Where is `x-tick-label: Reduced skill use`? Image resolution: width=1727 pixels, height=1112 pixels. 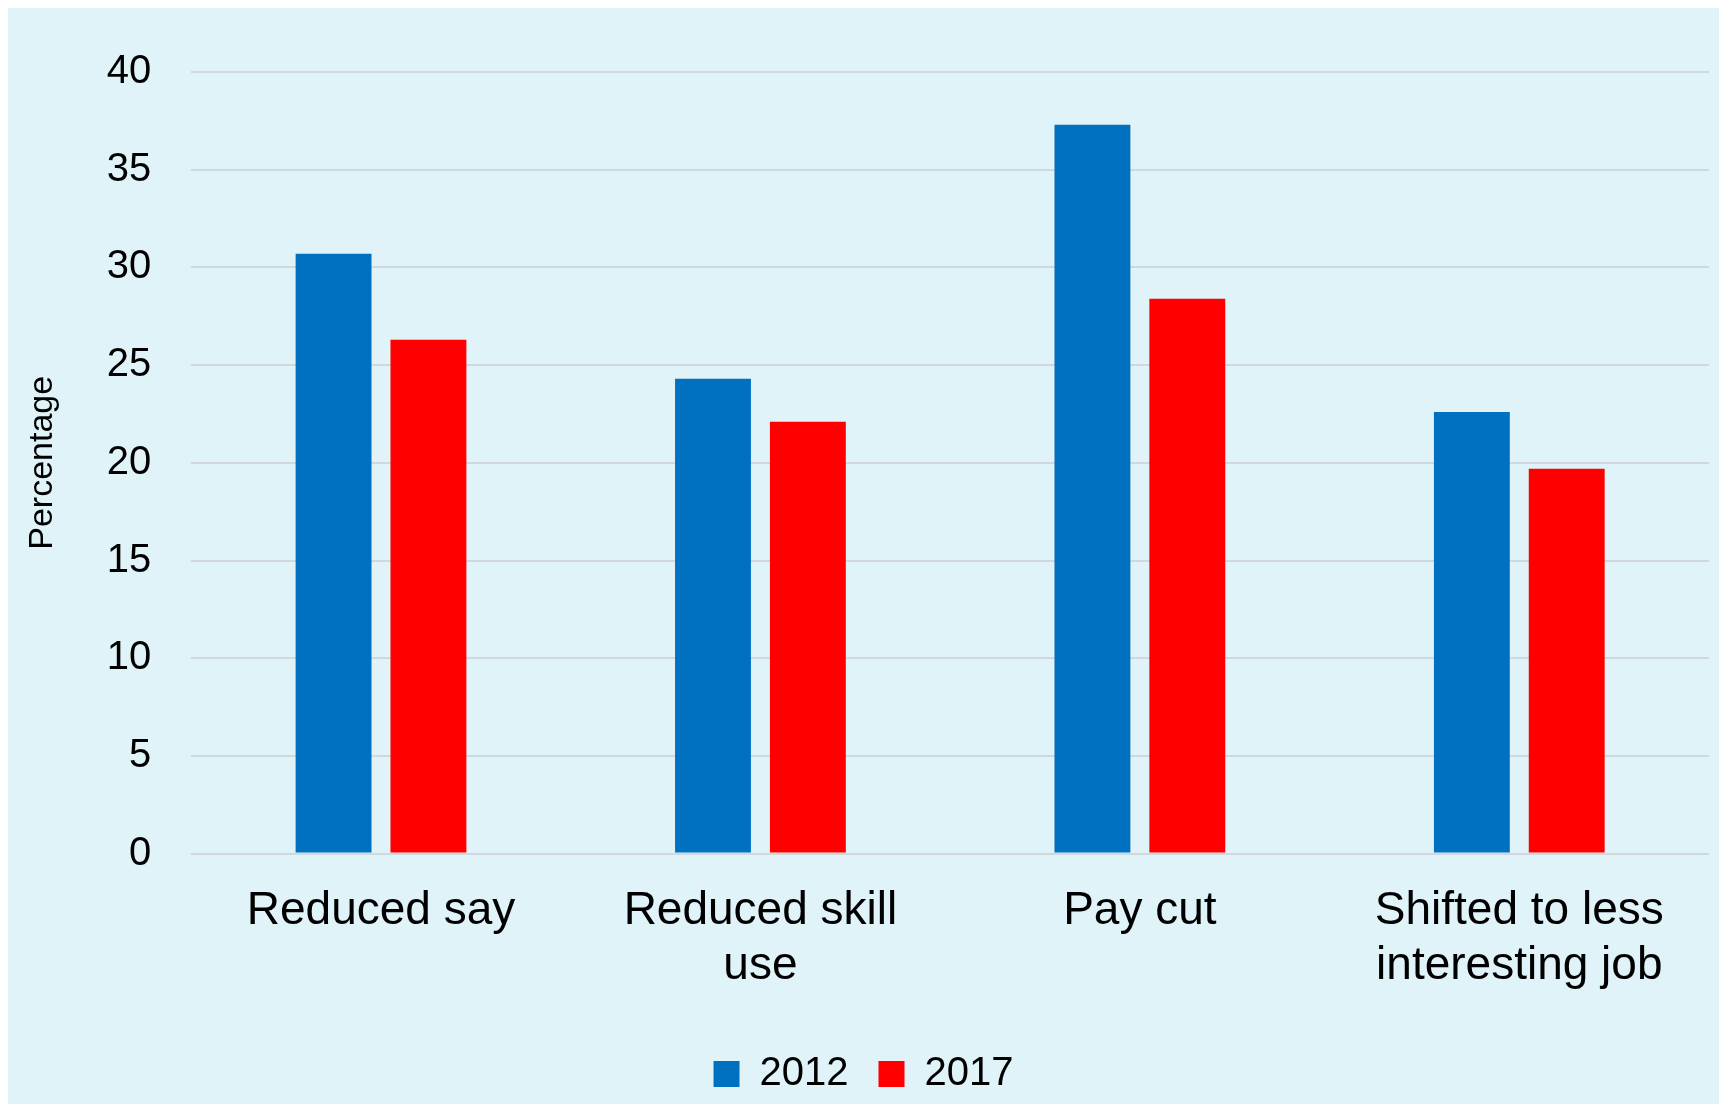 x-tick-label: Reduced skill use is located at coordinates (760, 935).